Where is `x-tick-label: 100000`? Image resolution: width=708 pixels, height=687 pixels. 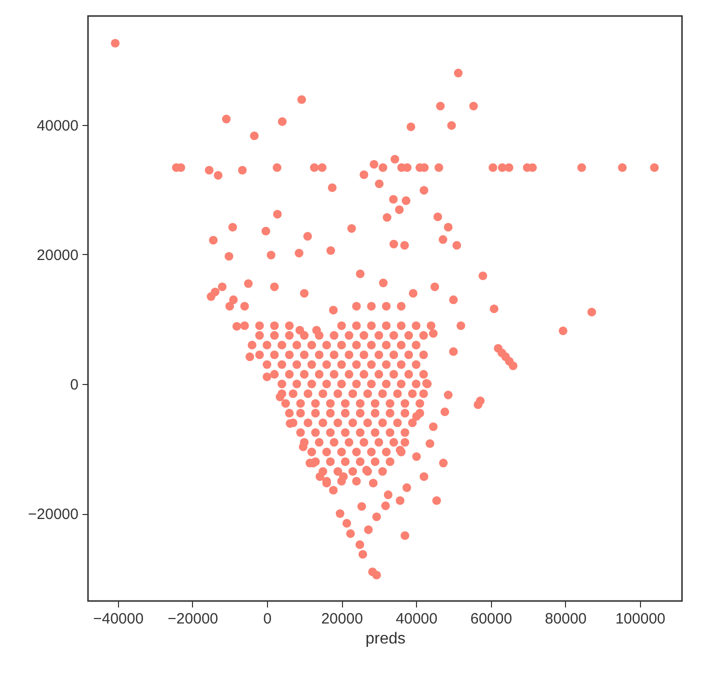 x-tick-label: 100000 is located at coordinates (640, 619).